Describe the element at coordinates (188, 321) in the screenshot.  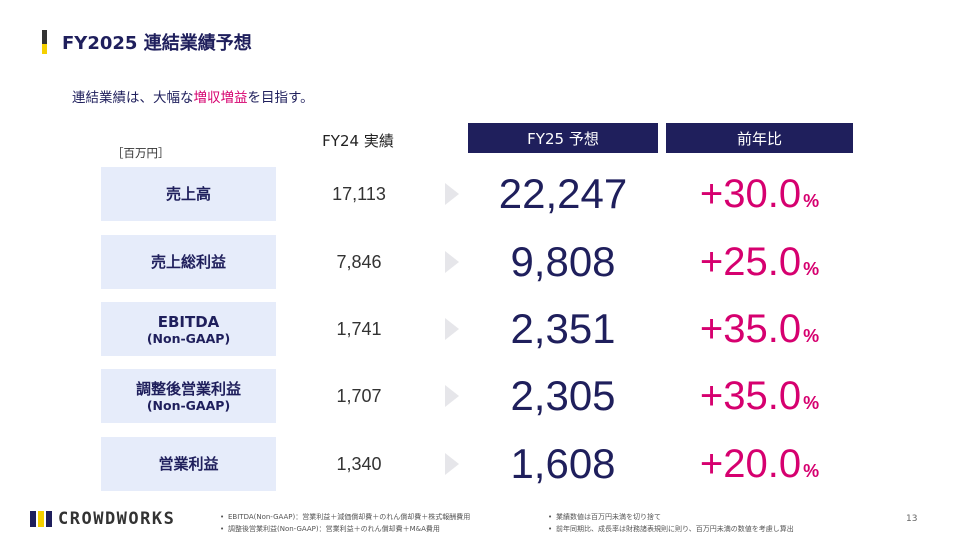
I see `row-label: EBITDA` at that location.